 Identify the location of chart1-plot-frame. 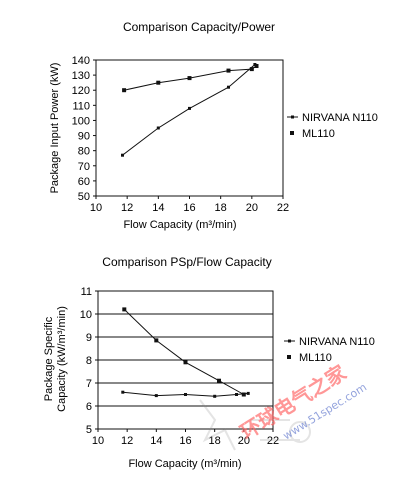
(189, 128).